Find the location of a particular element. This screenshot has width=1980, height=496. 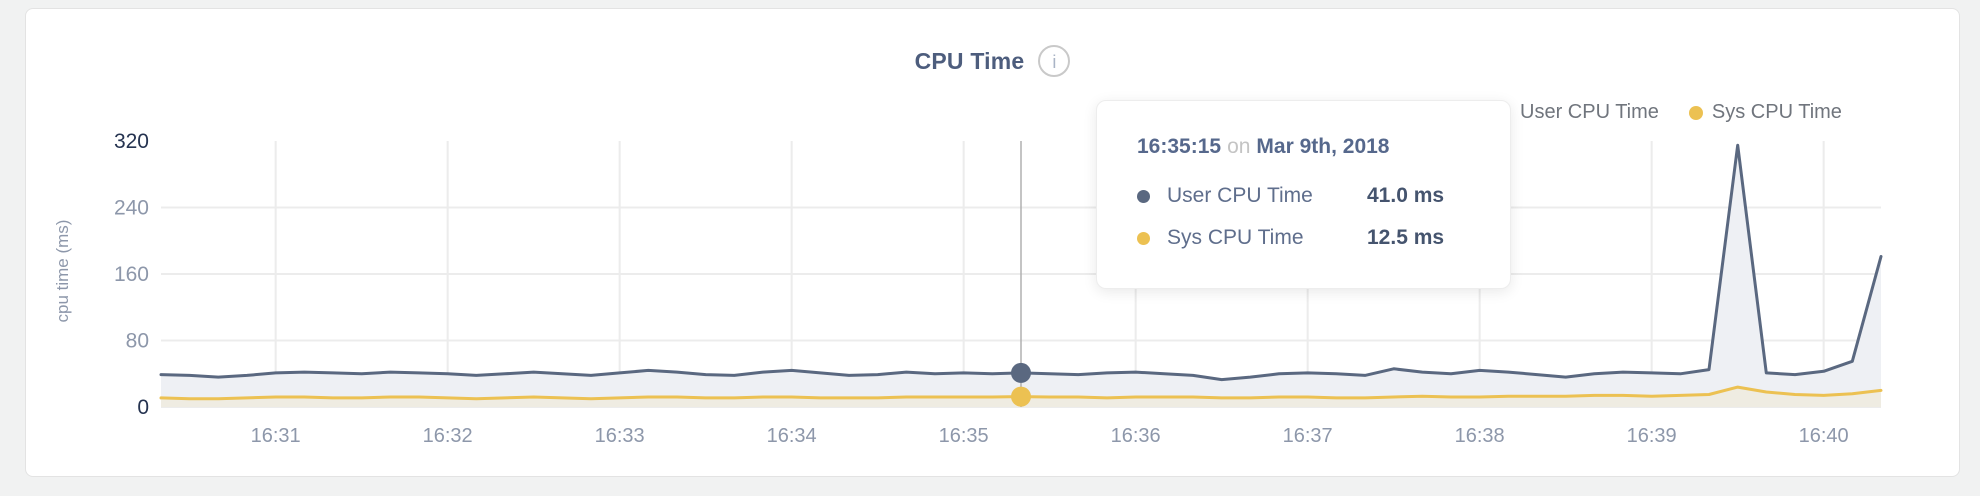

tooltip-date: Mar 9th, 2018 is located at coordinates (1323, 146).